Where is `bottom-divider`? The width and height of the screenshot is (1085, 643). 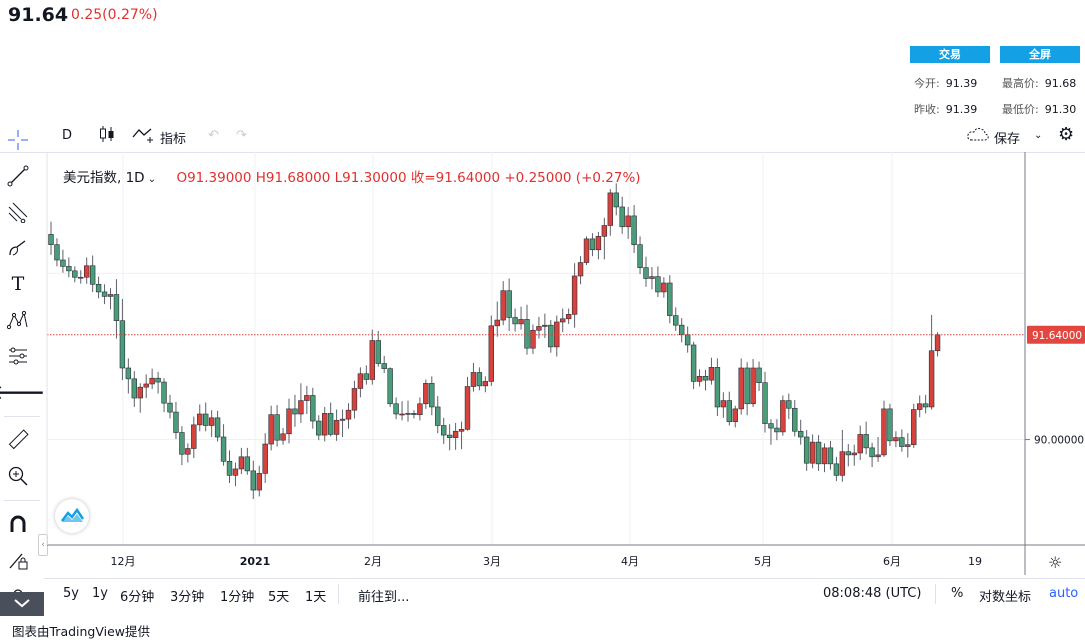 bottom-divider is located at coordinates (935, 594).